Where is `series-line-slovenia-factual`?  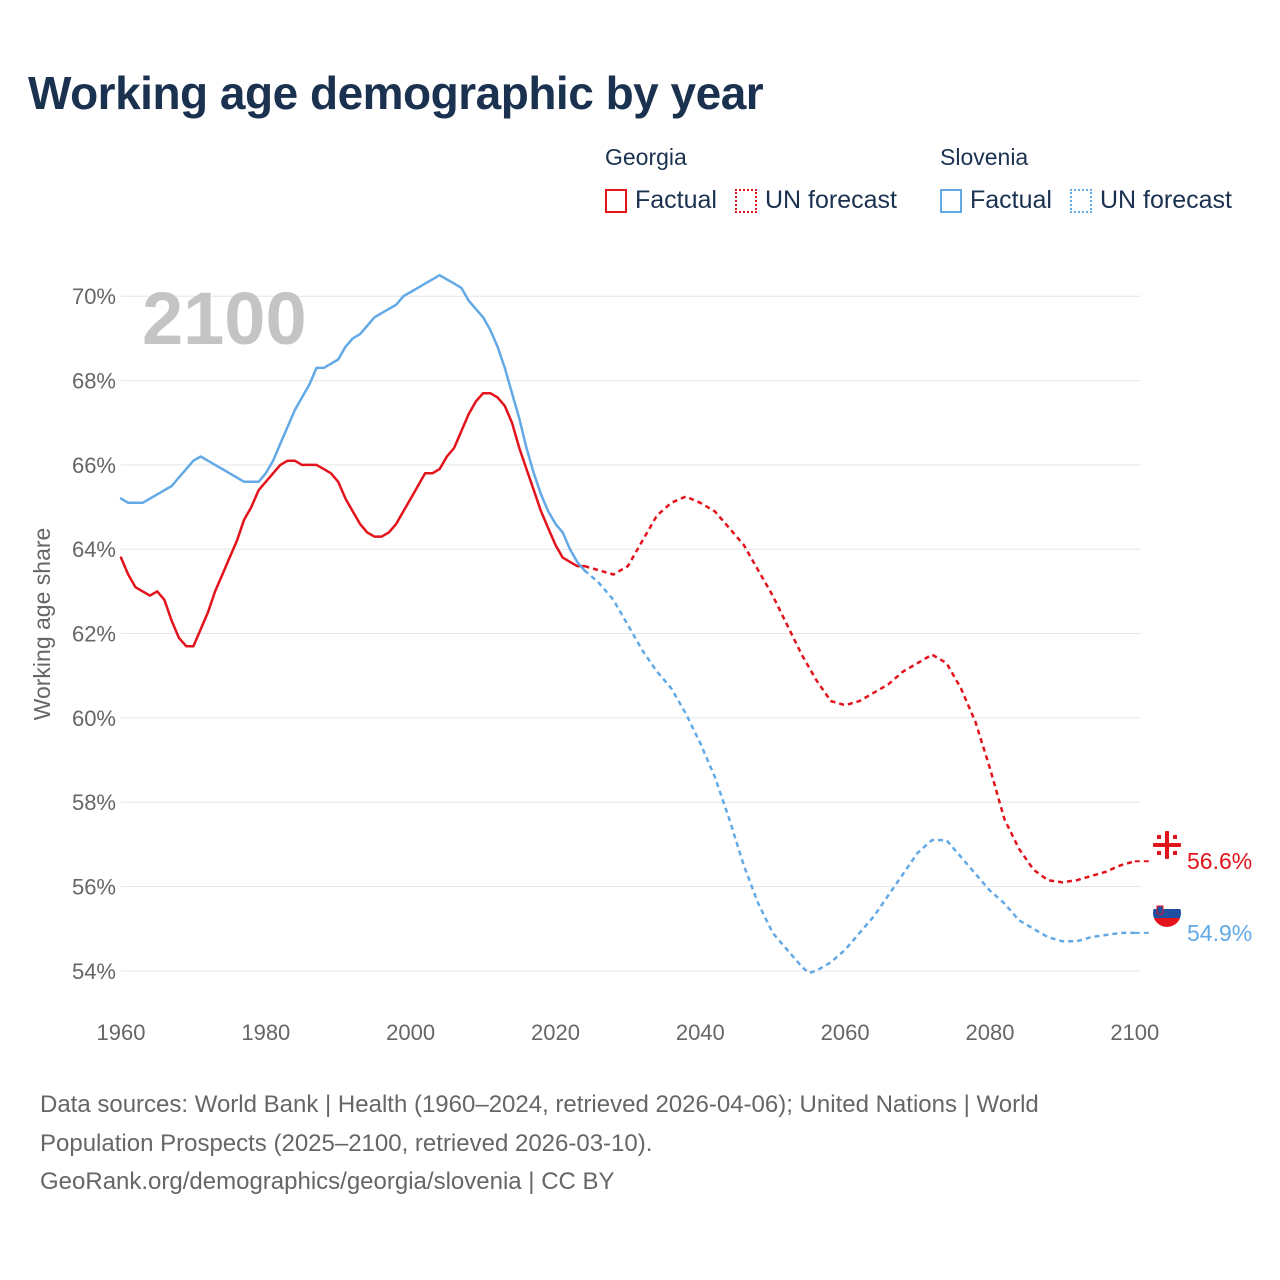 series-line-slovenia-factual is located at coordinates (352, 422).